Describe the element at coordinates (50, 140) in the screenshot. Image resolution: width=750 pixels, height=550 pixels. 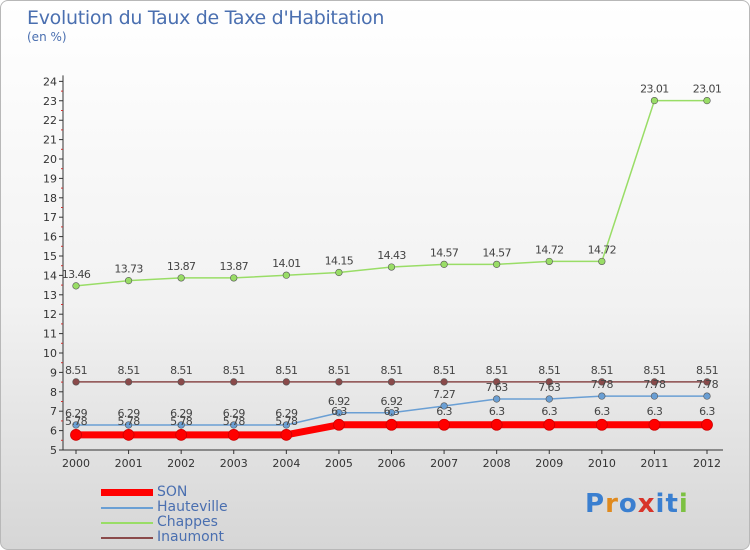
I see `y-tick-label: 21` at that location.